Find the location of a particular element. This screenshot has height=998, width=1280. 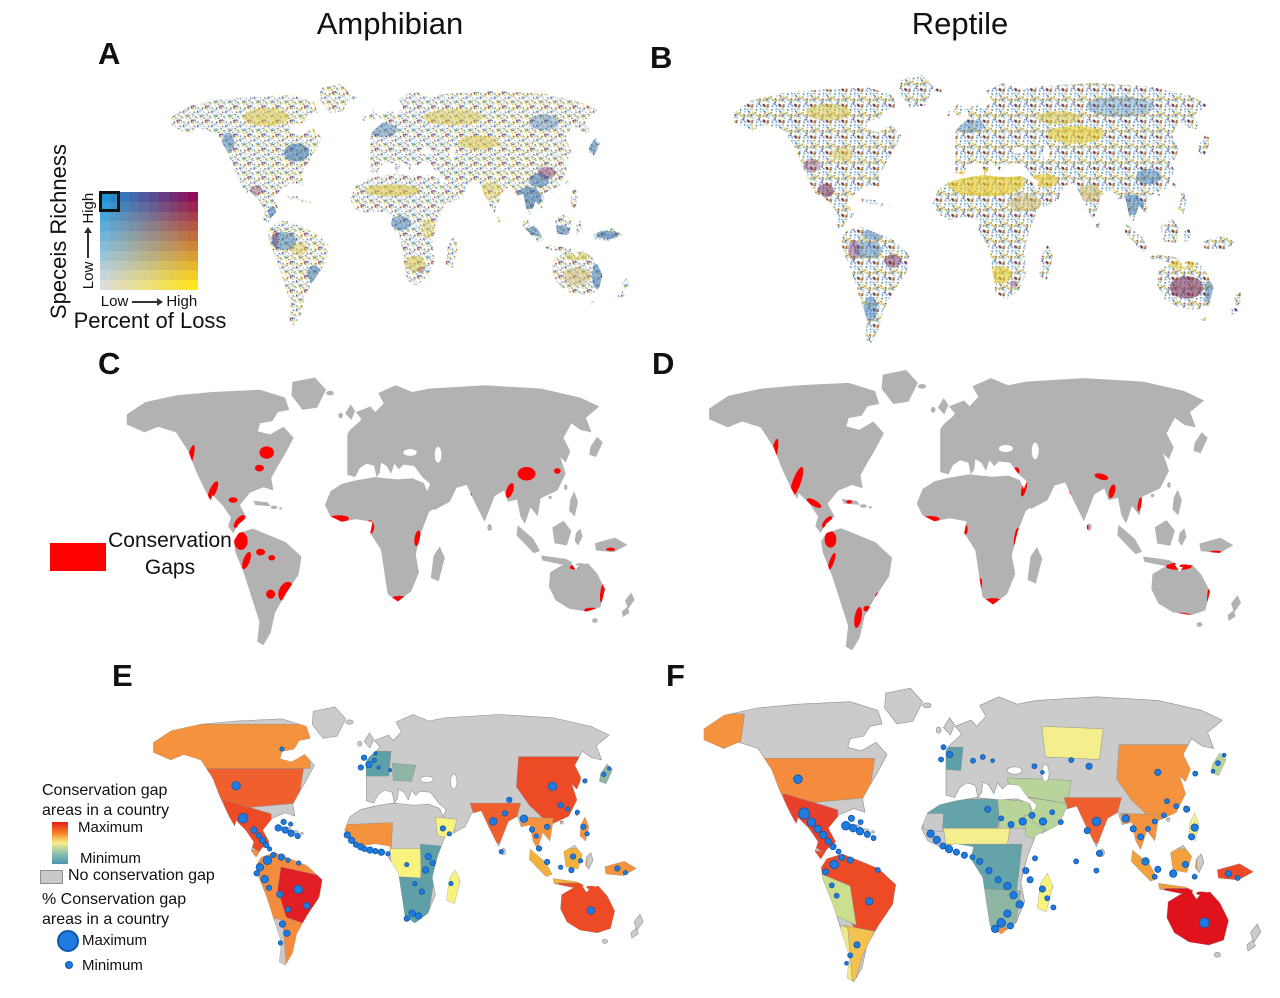

richness-xaxis-scale: Low High is located at coordinates (149, 301).